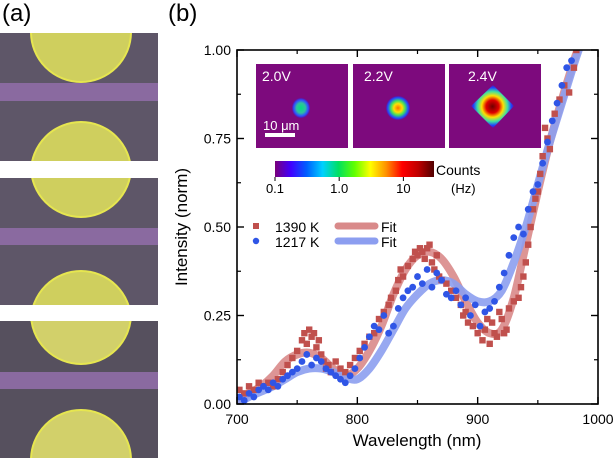  I want to click on x-axis-label: Wavelength (nm), so click(417, 440).